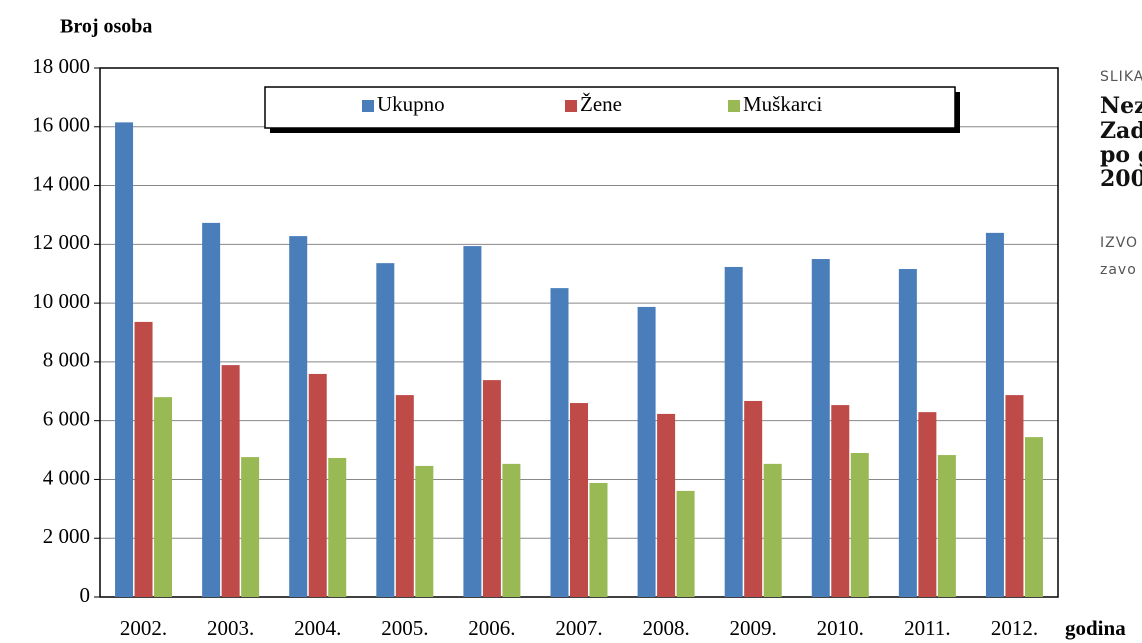  Describe the element at coordinates (1121, 155) in the screenshot. I see `side-title: po g` at that location.